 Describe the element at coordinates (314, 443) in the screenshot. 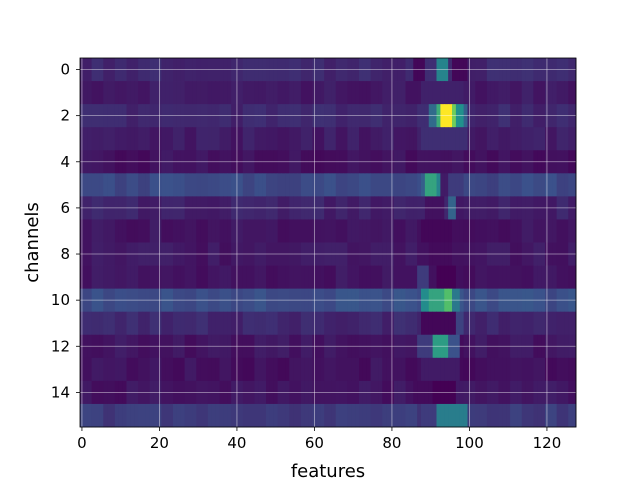

I see `x-tick-label: 60` at that location.